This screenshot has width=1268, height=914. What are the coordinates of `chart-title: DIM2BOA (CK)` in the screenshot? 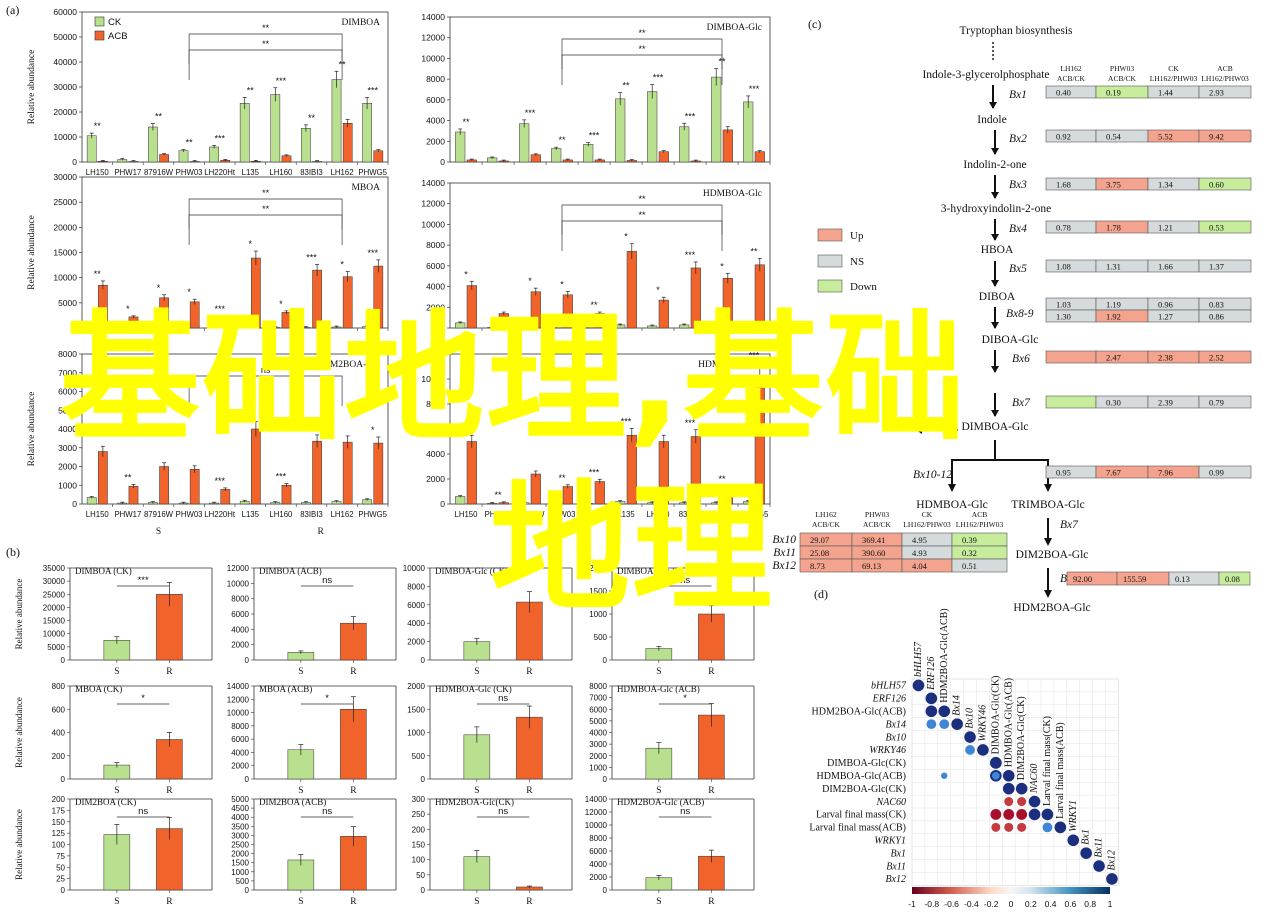 It's located at (105, 802).